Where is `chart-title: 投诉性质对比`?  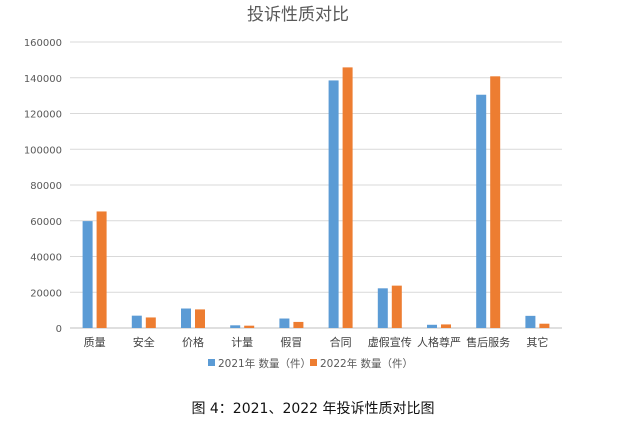
chart-title: 投诉性质对比 is located at coordinates (298, 15).